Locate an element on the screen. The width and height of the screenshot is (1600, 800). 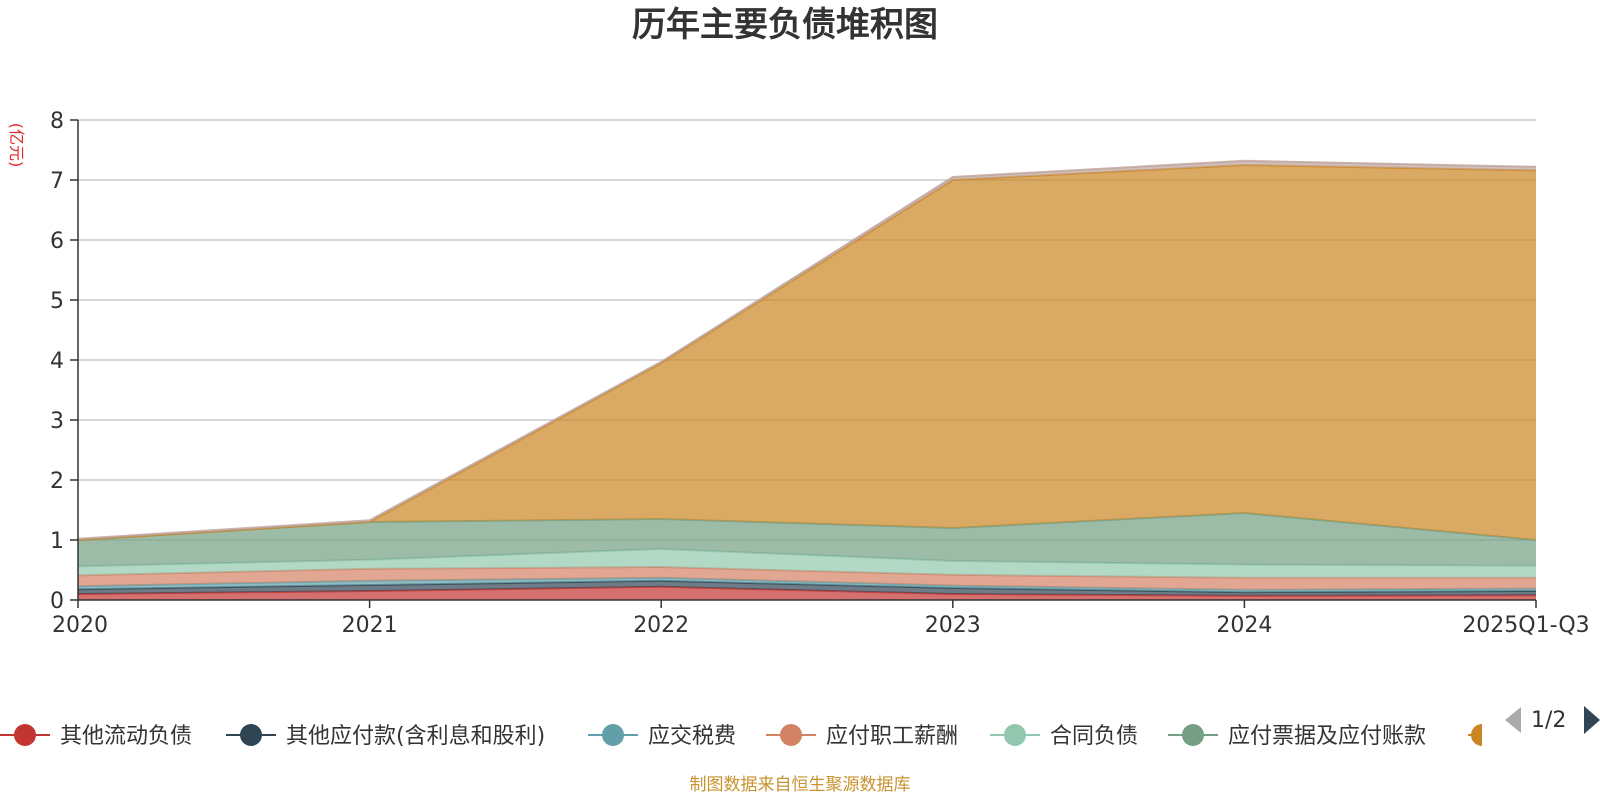
legend-label: 其他流动负债 is located at coordinates (126, 736).